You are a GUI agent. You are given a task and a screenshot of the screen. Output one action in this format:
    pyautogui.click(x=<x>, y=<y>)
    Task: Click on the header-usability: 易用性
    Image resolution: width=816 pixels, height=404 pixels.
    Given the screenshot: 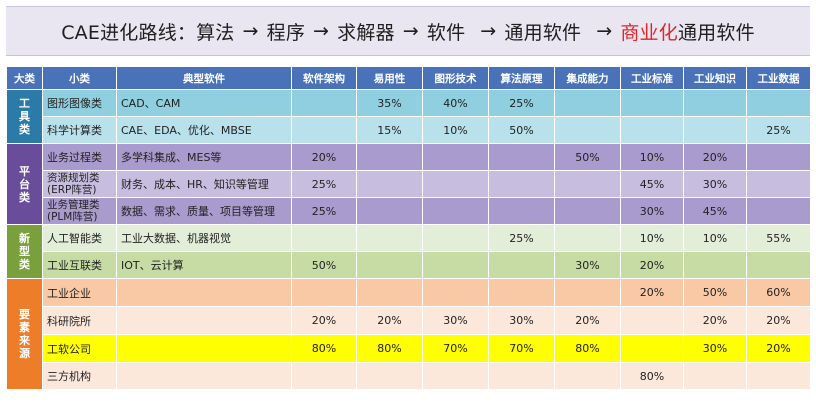 What is the action you would take?
    pyautogui.click(x=389, y=78)
    